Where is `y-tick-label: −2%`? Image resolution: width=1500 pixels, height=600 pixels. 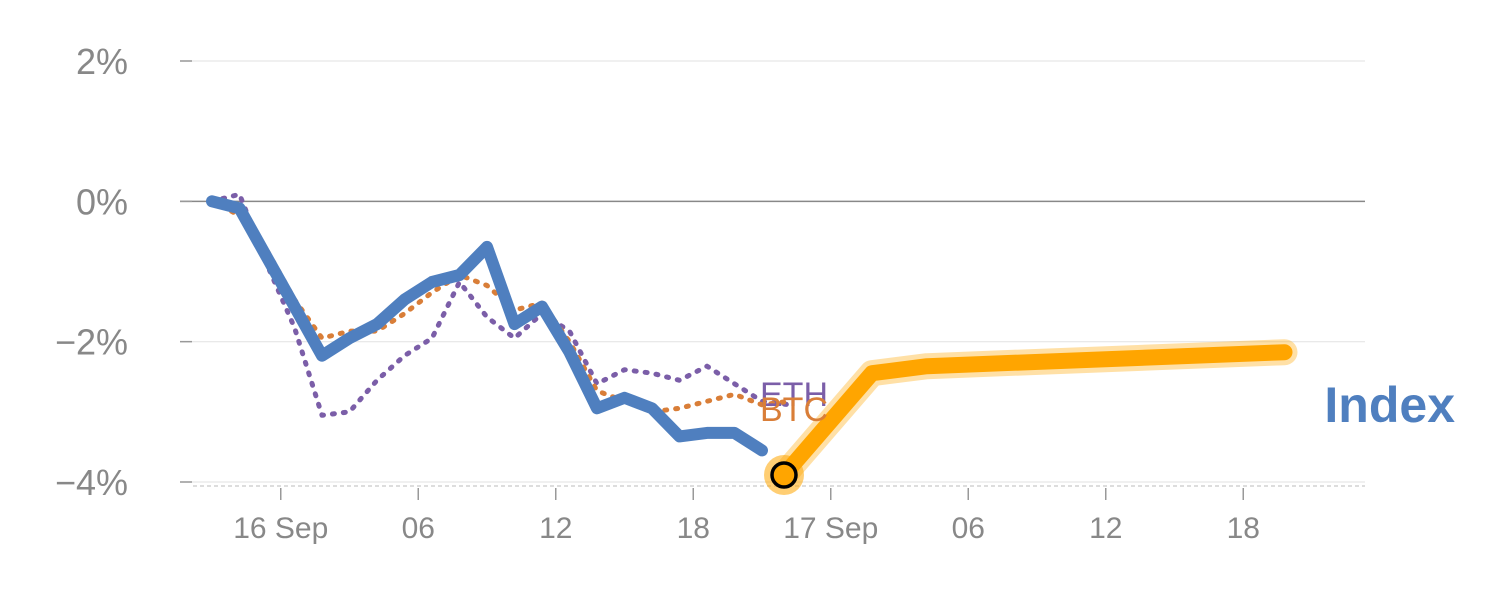 y-tick-label: −2% is located at coordinates (91, 342).